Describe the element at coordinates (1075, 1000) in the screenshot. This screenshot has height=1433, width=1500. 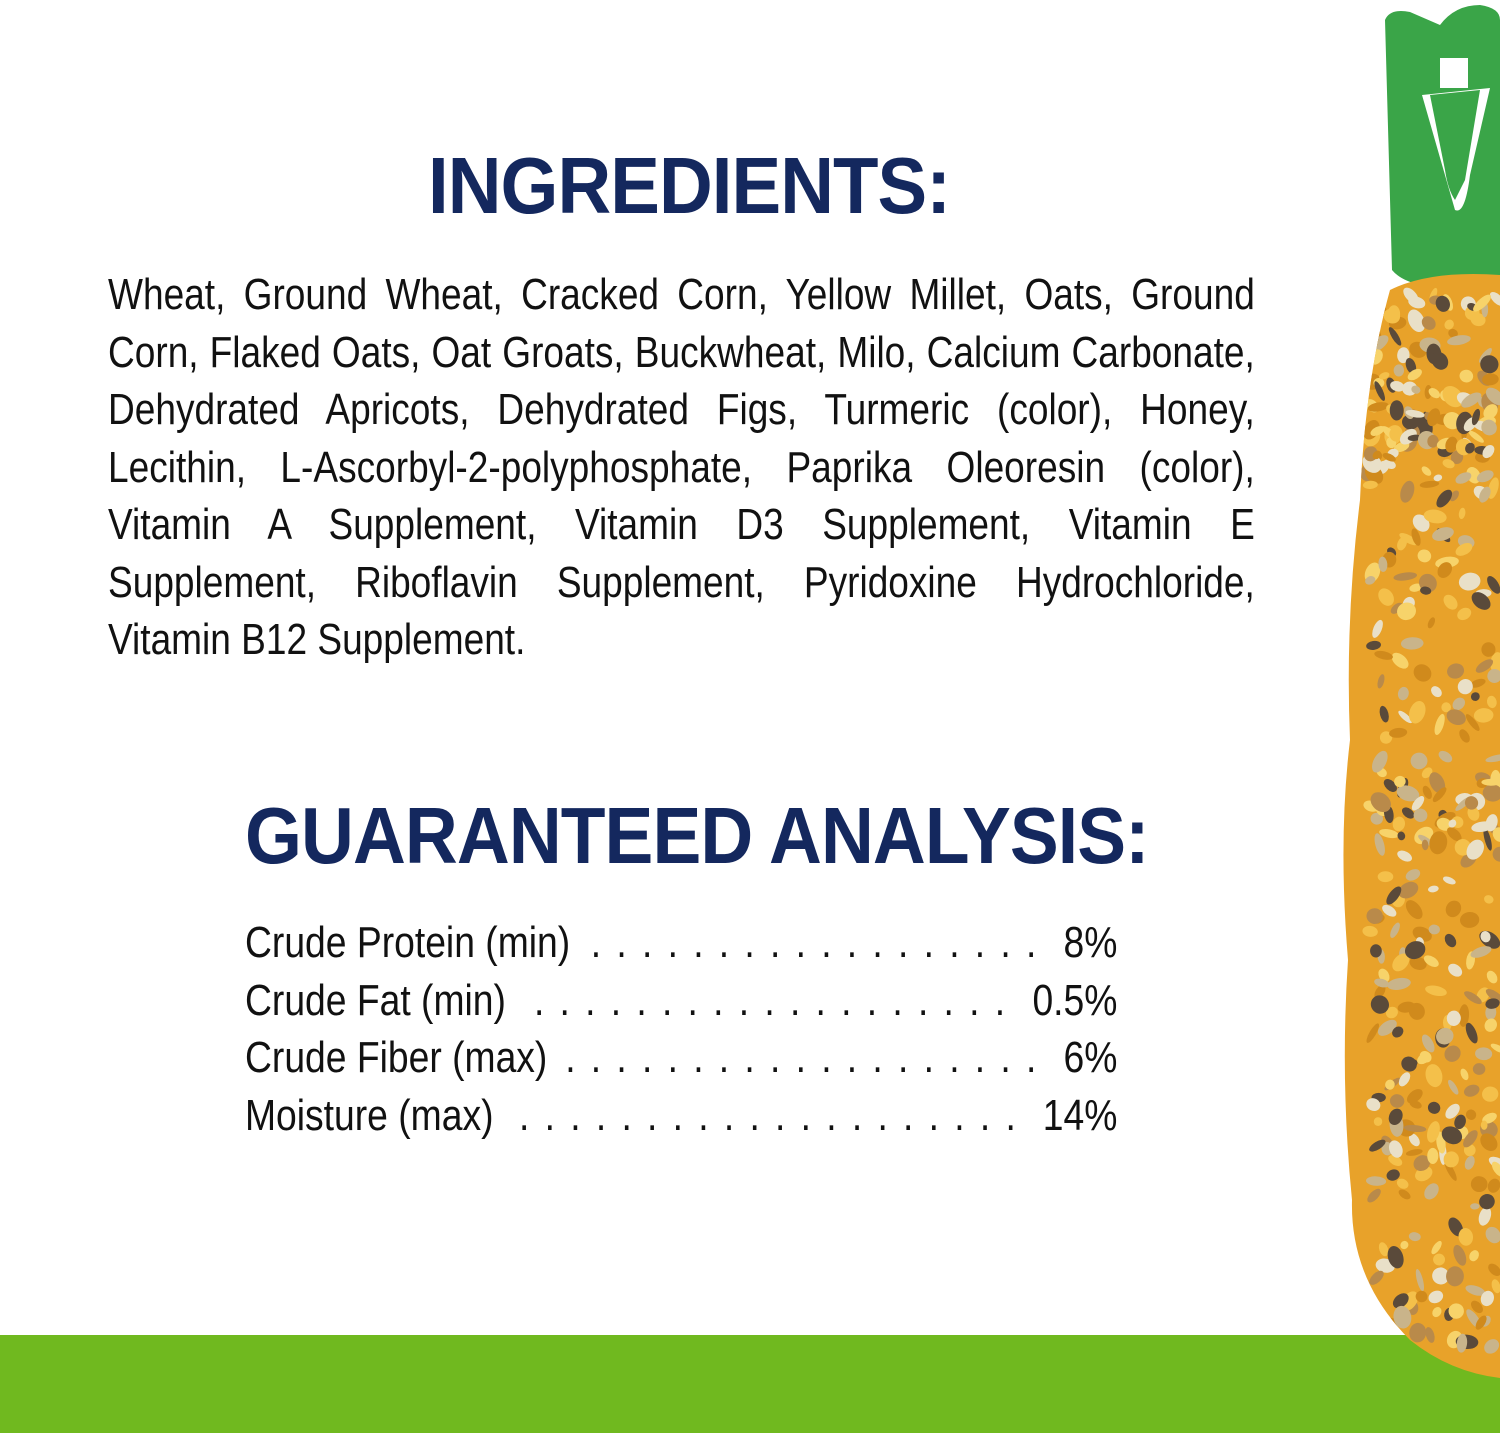
I see `analysis-value: 0.5%` at that location.